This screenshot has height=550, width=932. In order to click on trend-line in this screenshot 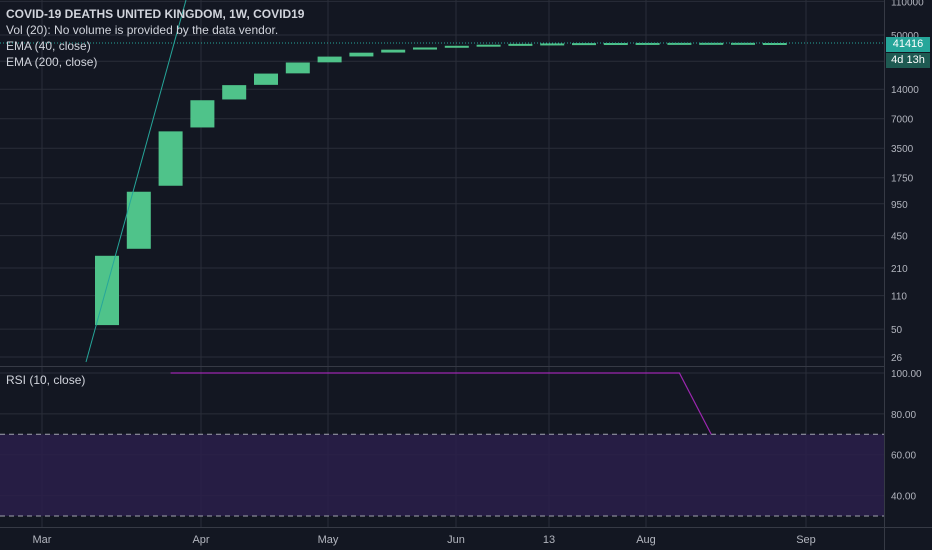, I will do `click(136, 181)`.